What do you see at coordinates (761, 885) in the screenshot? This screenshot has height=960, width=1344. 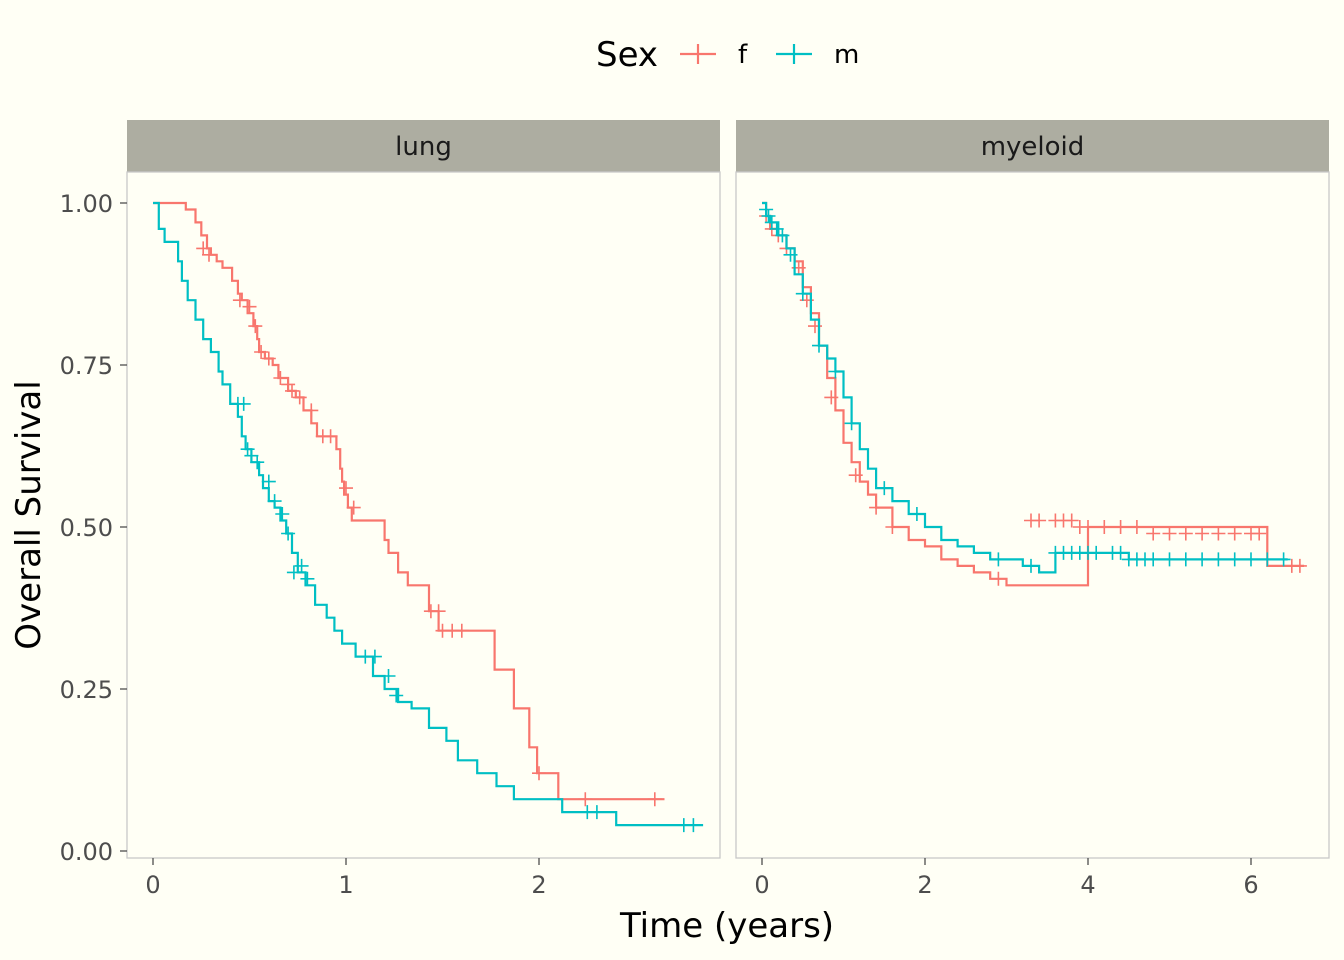 I see `x-tick-label: 0` at bounding box center [761, 885].